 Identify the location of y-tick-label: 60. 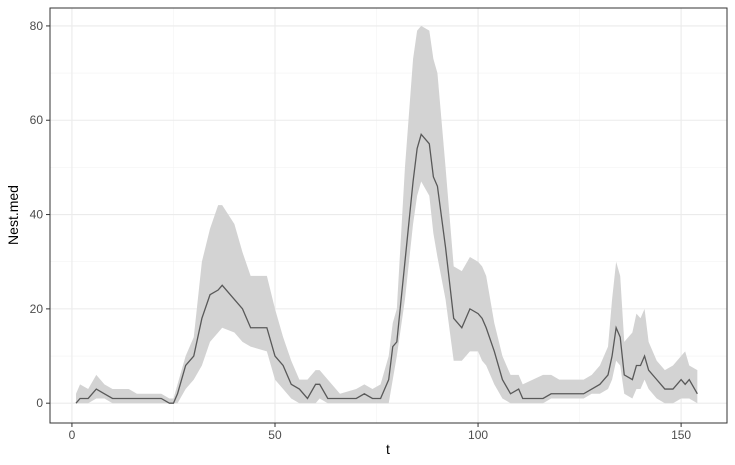
(37, 120).